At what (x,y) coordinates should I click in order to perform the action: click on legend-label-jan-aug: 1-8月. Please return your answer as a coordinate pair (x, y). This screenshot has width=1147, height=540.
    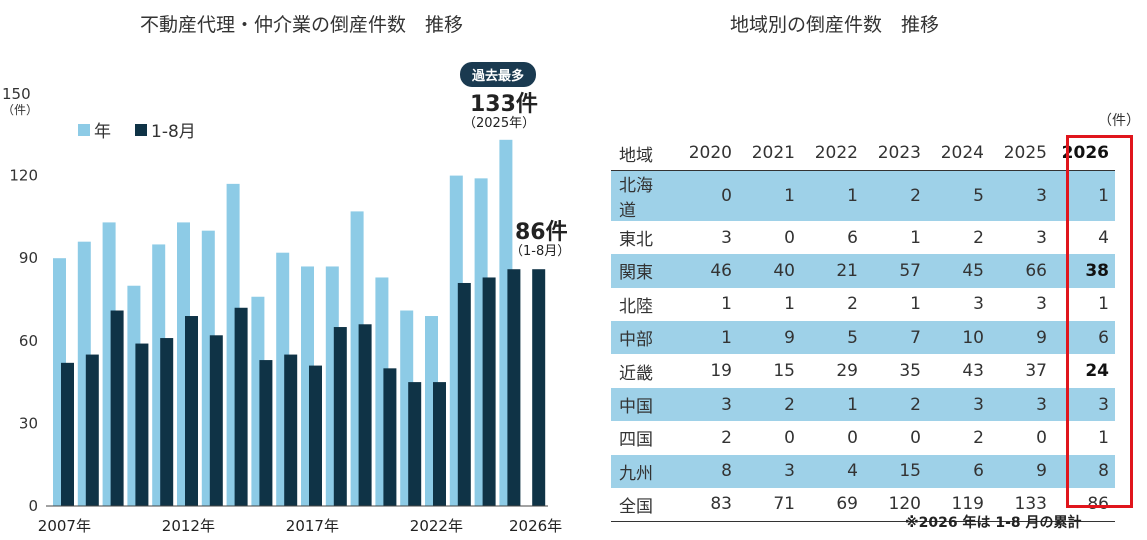
    Looking at the image, I should click on (173, 132).